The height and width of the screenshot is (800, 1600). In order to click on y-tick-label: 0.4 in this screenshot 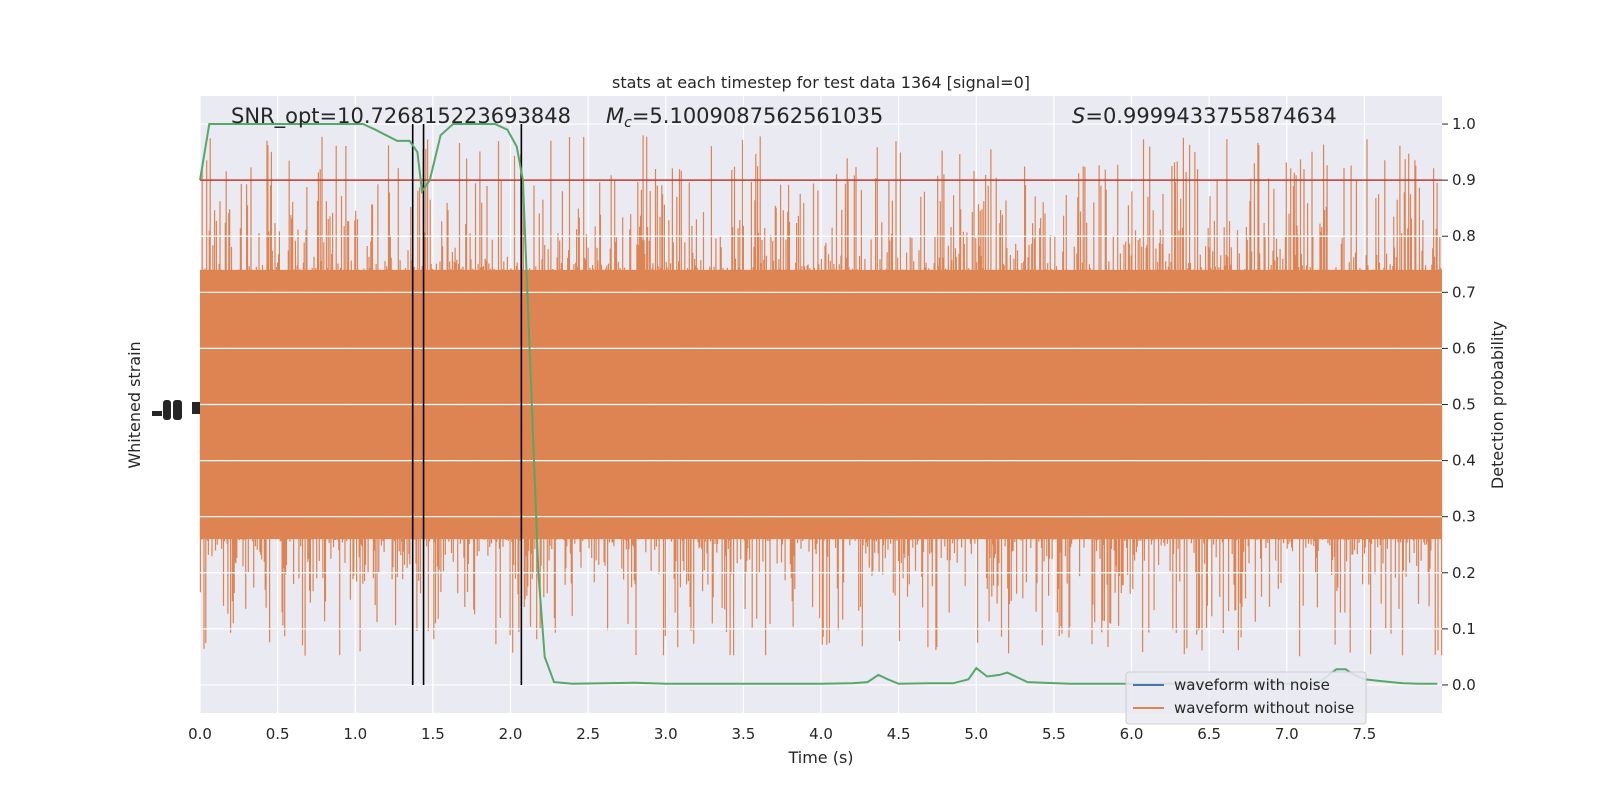, I will do `click(1464, 461)`.